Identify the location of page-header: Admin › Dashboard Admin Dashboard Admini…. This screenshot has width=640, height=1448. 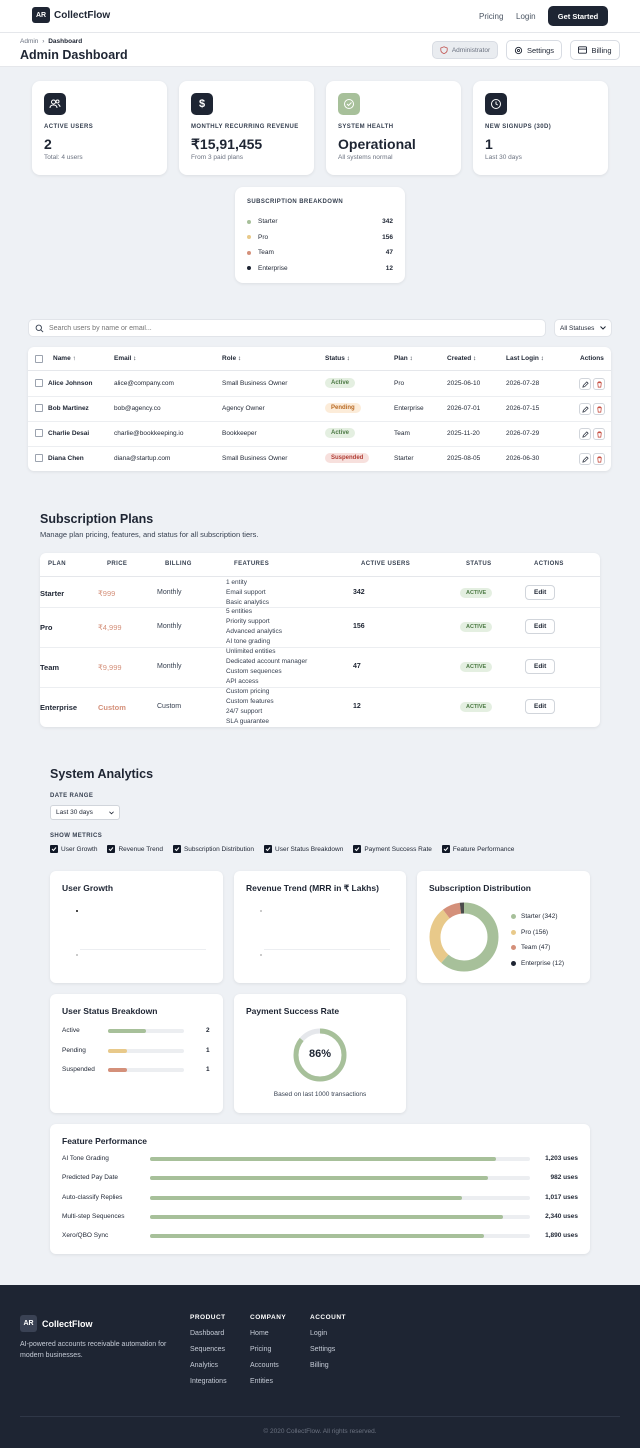
(320, 50).